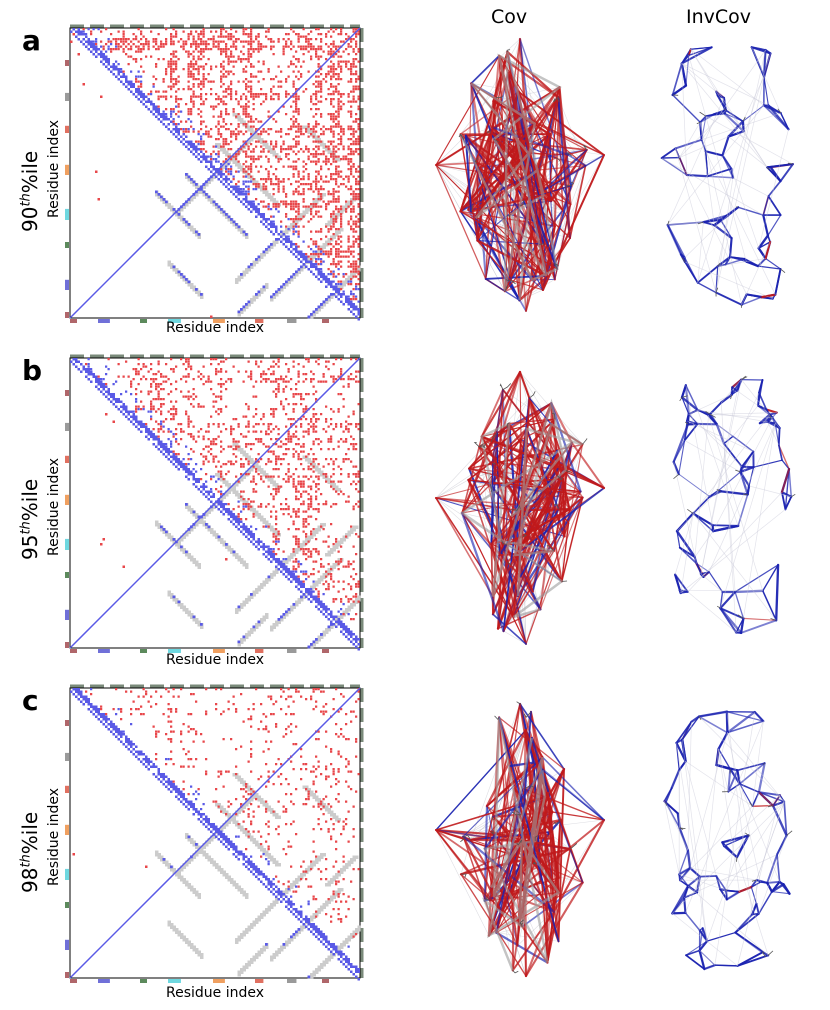 This screenshot has height=1010, width=830. Describe the element at coordinates (30, 700) in the screenshot. I see `panel-letter-c: c` at that location.